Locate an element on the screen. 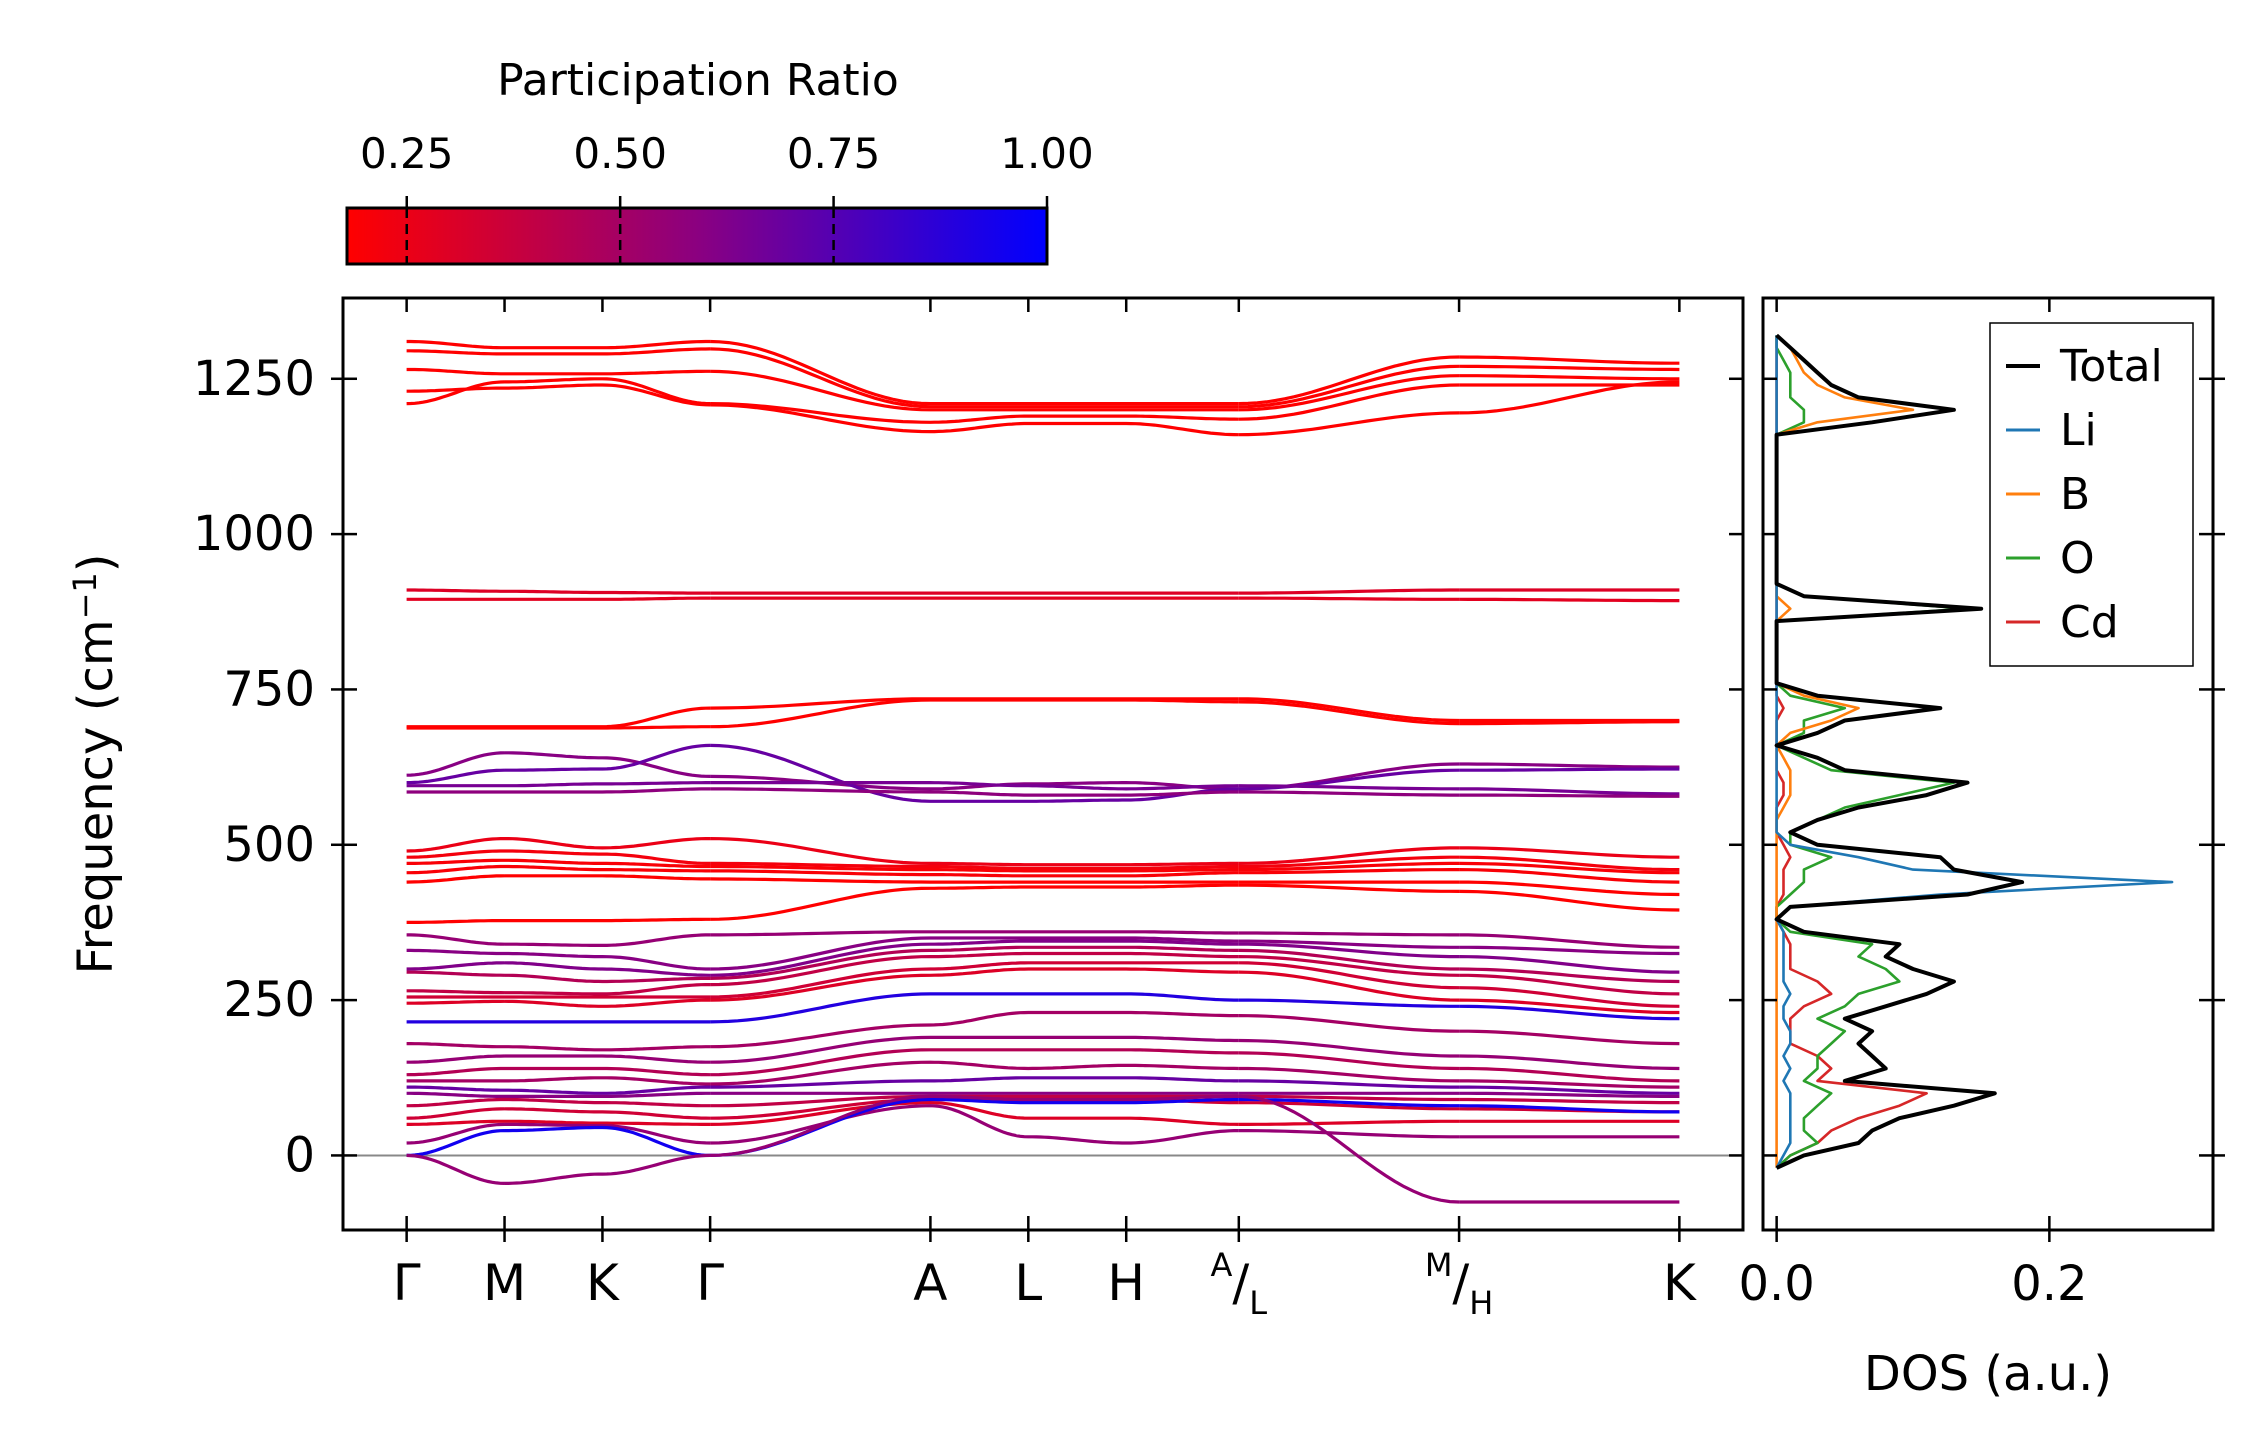 This screenshot has height=1455, width=2259. legend-items: Total Li BO Cd is located at coordinates (2084, 494).